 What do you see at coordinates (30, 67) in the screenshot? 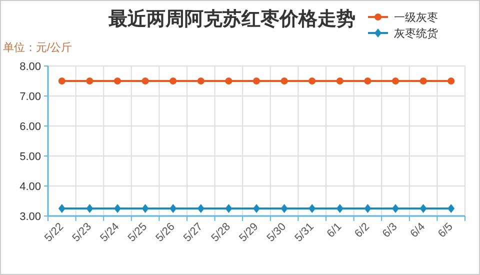
I see `y-tick-label: 8.00` at bounding box center [30, 67].